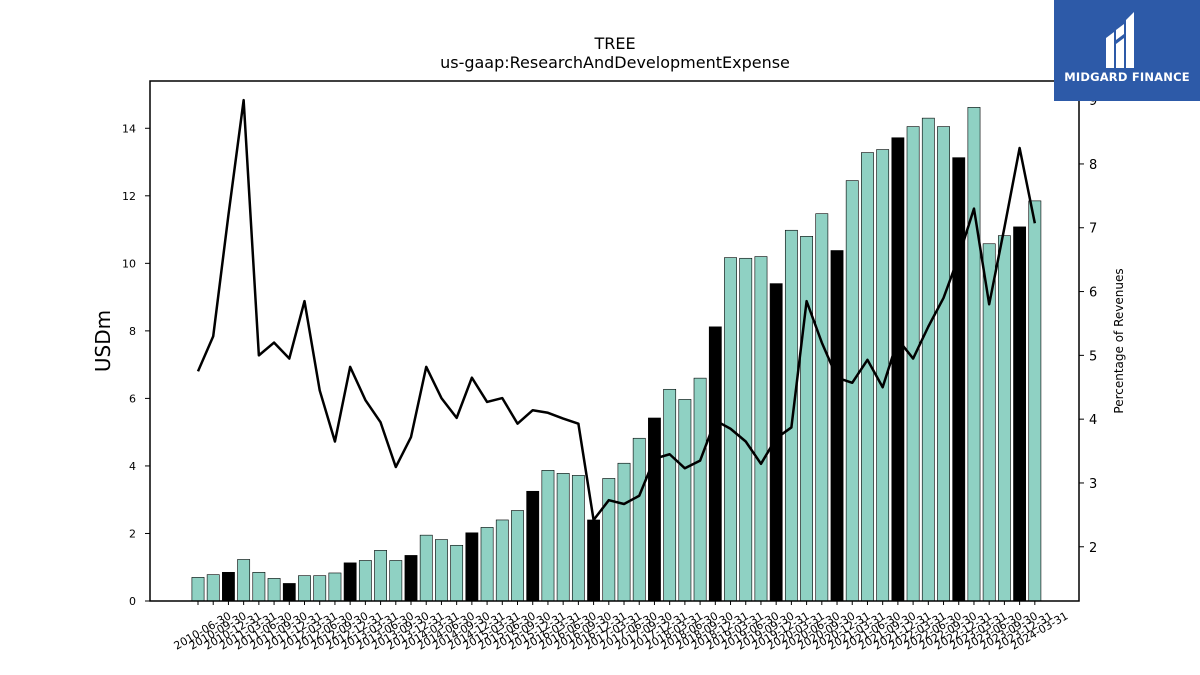 The width and height of the screenshot is (1200, 675). I want to click on y-axis-right: 2 3 4 5 6 7 8 9, so click(1088, 325).